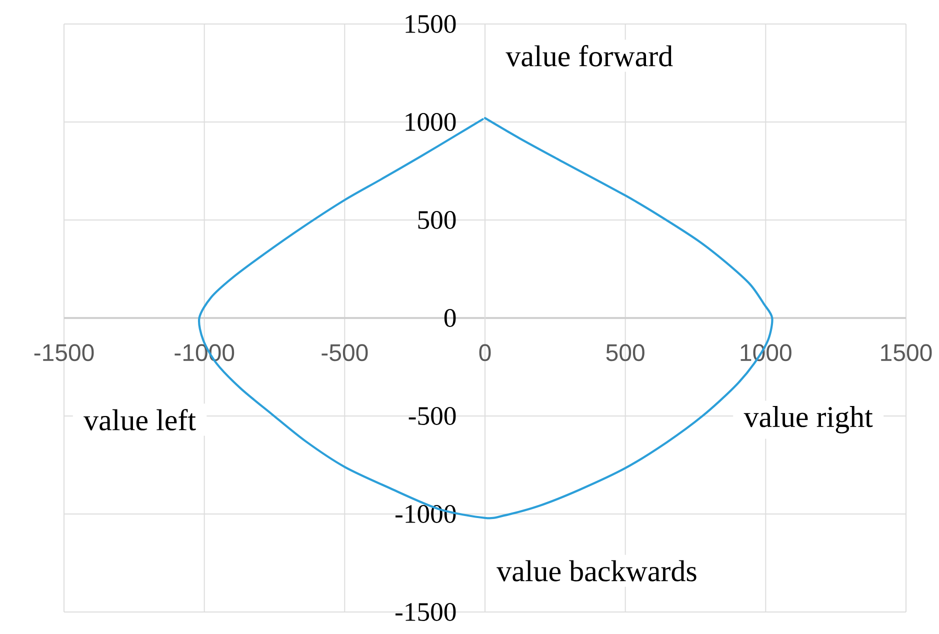  What do you see at coordinates (431, 23) in the screenshot?
I see `y-tick-label: 1500` at bounding box center [431, 23].